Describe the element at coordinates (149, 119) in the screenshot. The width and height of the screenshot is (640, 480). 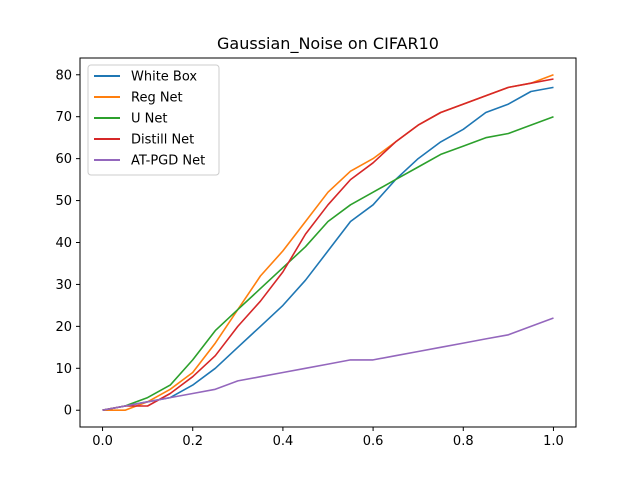
I see `legend-label: U Net` at that location.